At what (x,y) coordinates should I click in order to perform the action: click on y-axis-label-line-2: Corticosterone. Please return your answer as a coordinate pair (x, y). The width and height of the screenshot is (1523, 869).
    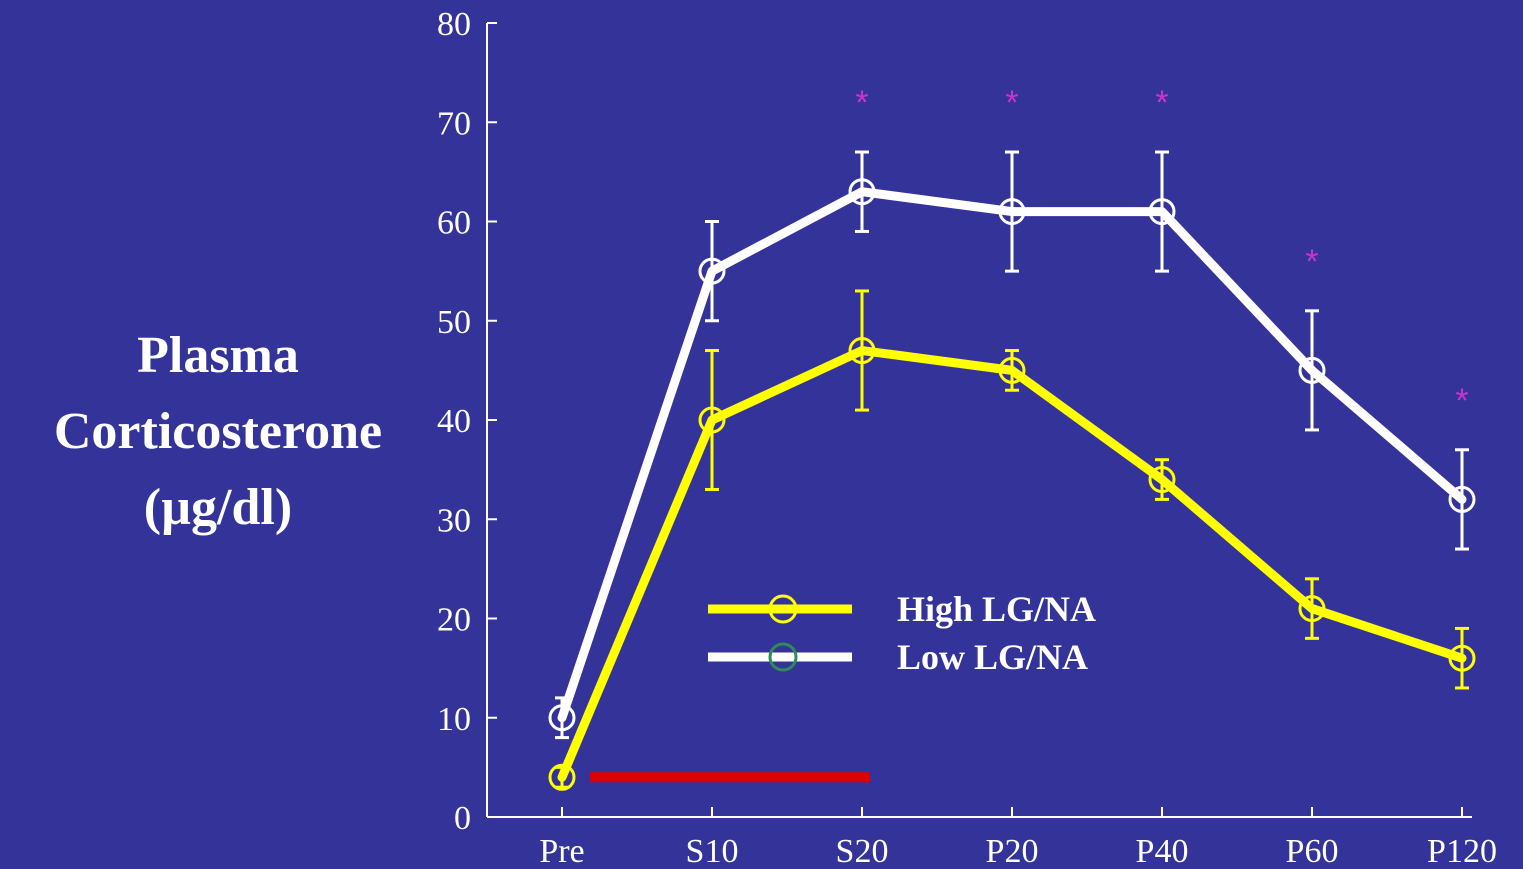
    Looking at the image, I should click on (218, 431).